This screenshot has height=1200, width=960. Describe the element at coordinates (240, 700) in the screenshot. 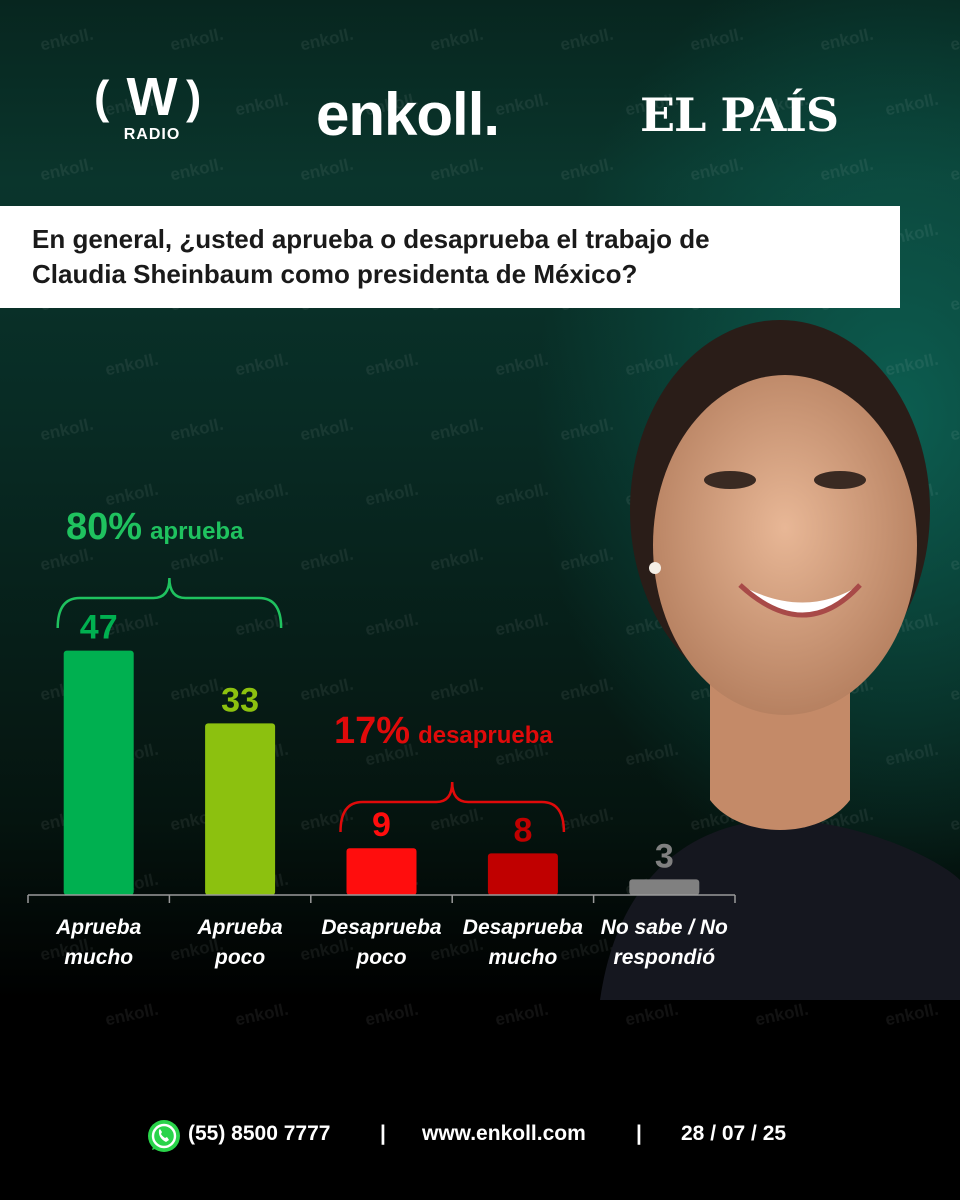

I see `bar-value-label: 33` at that location.